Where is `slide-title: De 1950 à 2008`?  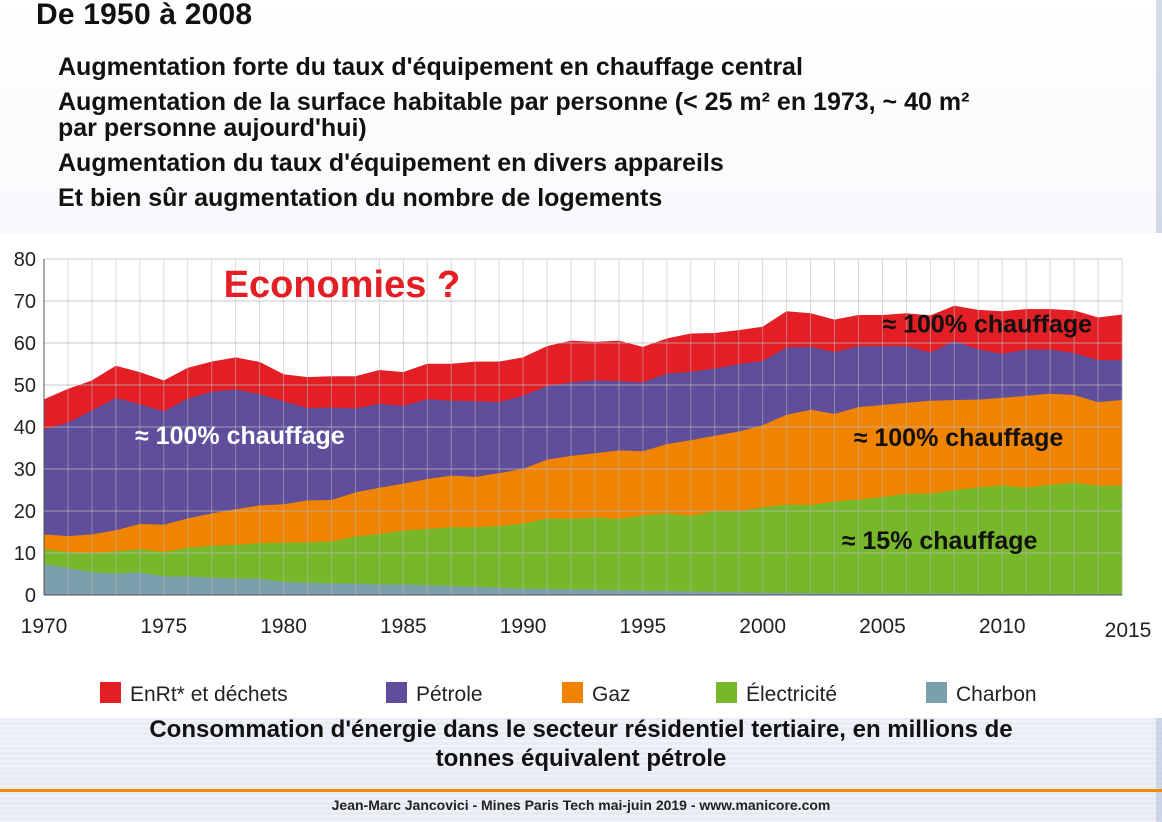 slide-title: De 1950 à 2008 is located at coordinates (144, 15).